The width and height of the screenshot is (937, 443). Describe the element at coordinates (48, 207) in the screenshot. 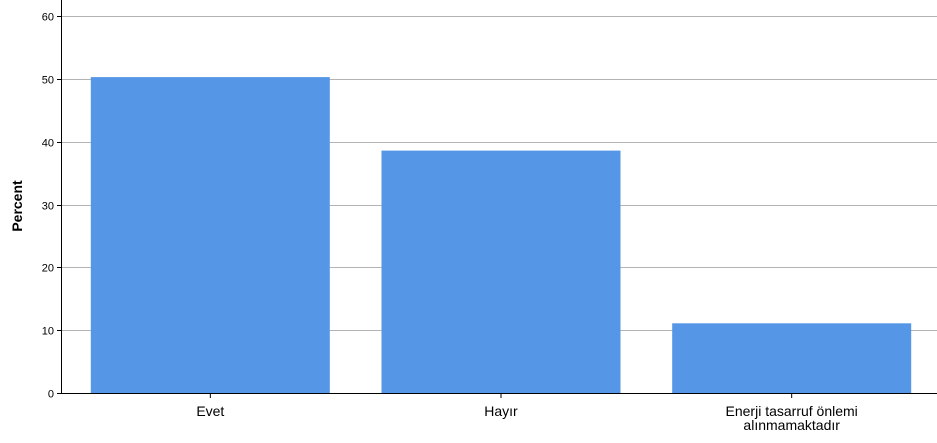

I see `y-tick-label: 30` at that location.